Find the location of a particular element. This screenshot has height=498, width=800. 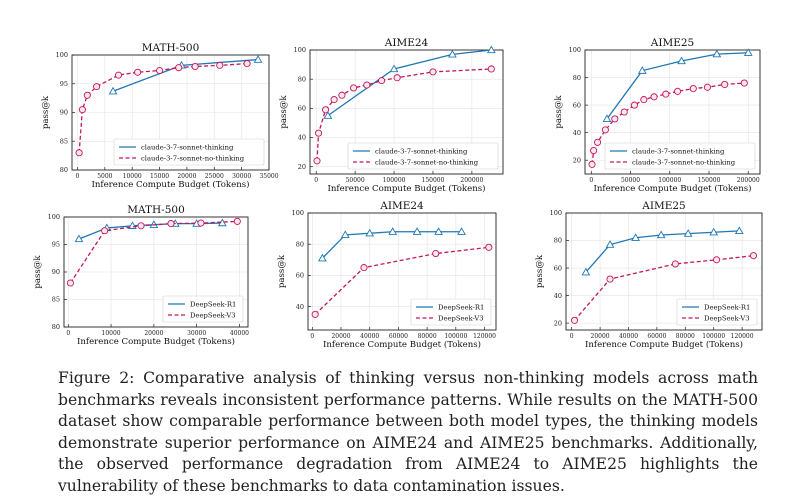

legend-box is located at coordinates (189, 152).